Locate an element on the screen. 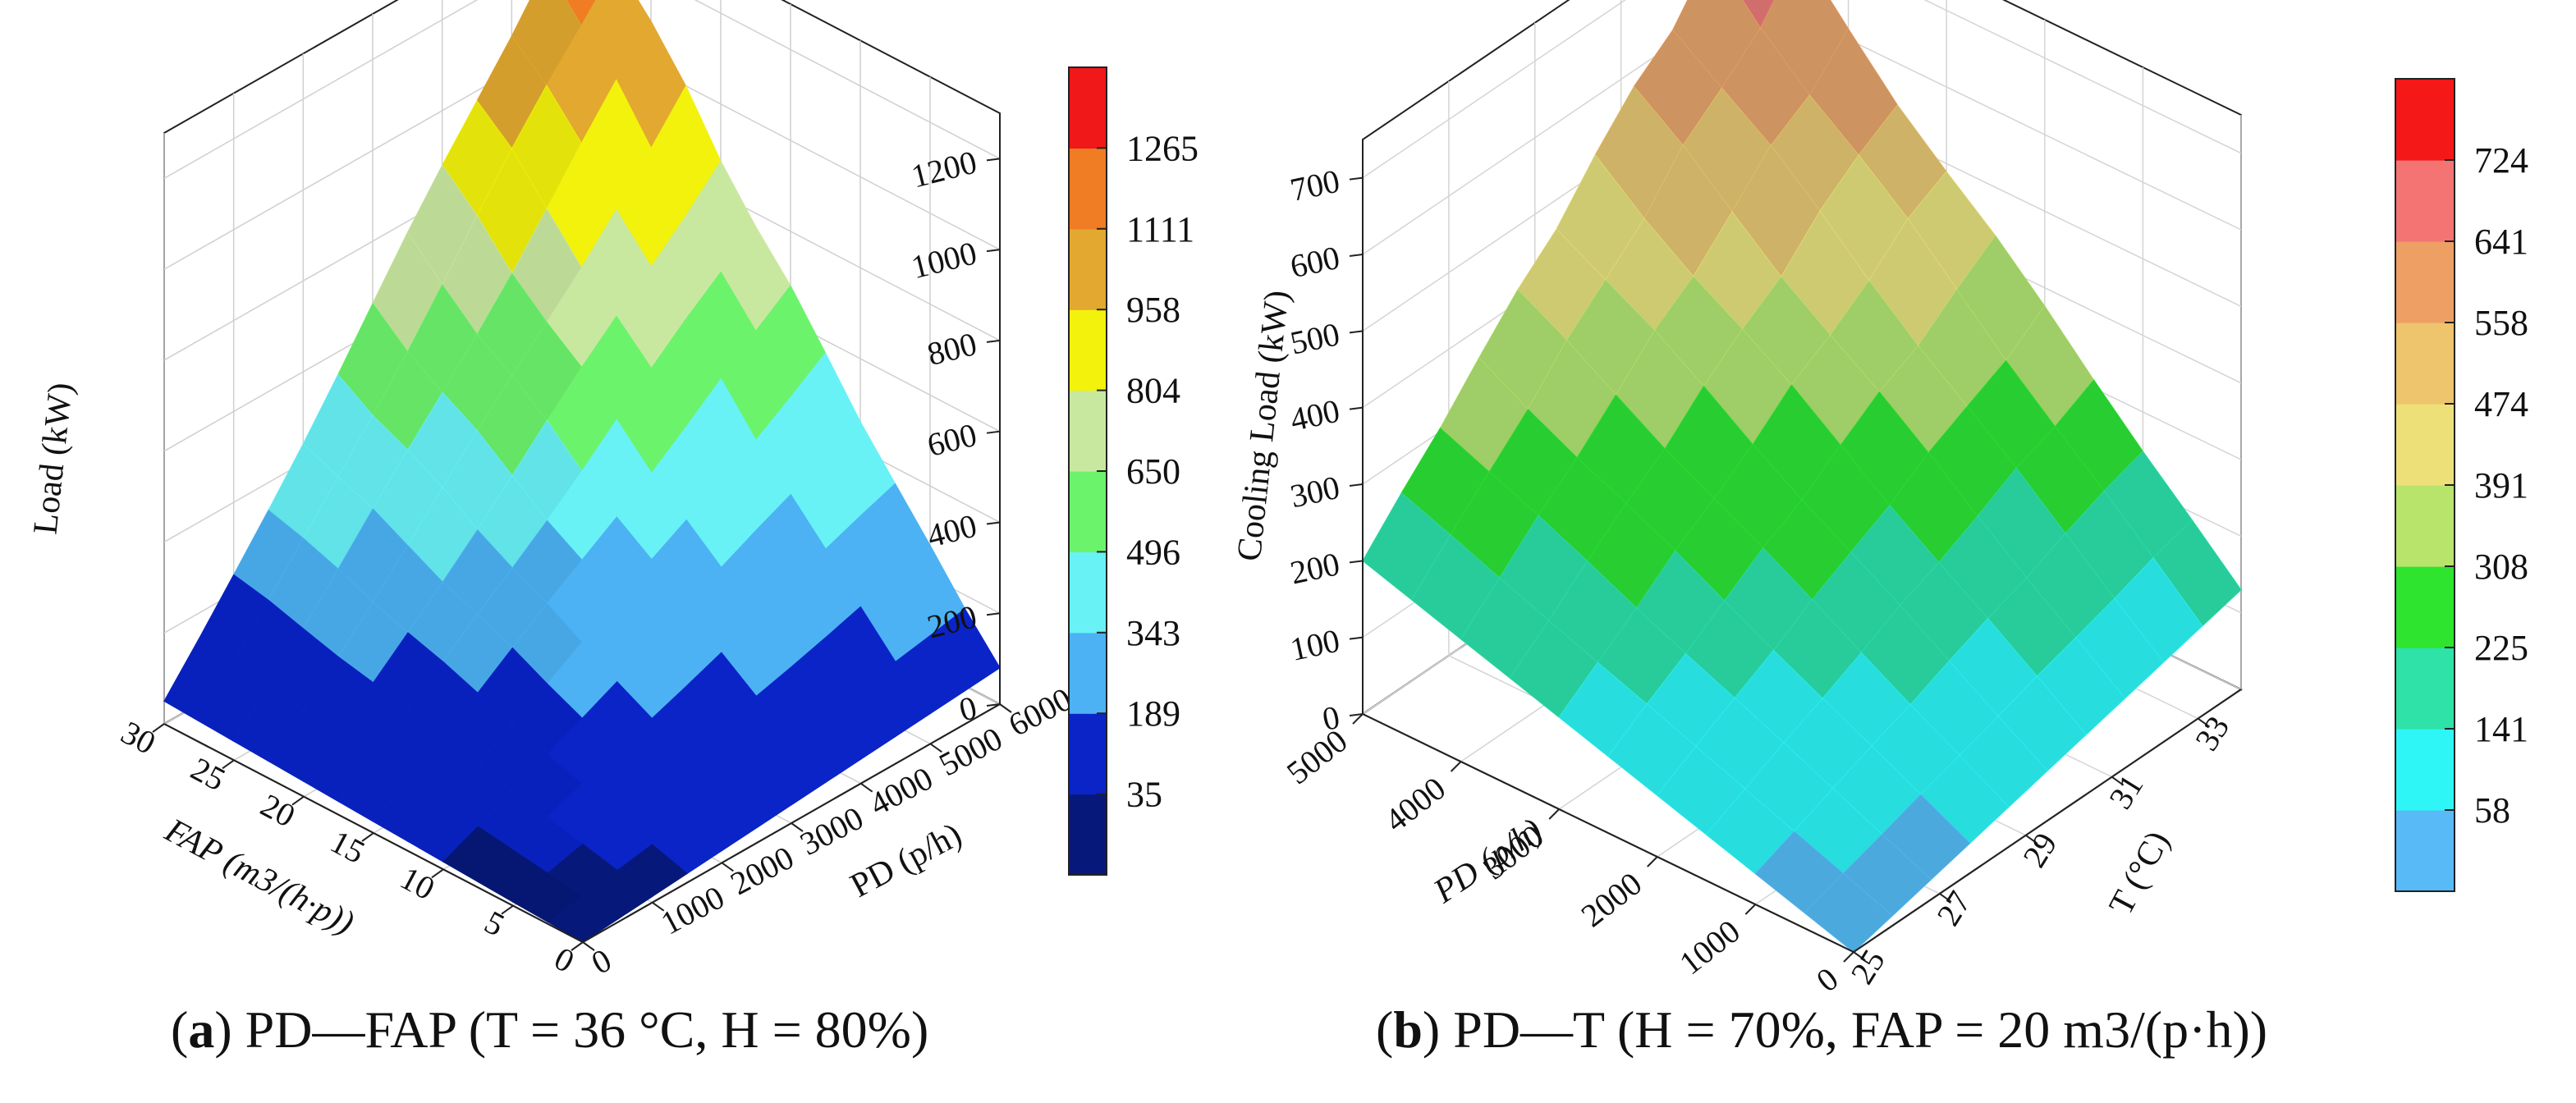 The width and height of the screenshot is (2576, 1103). panel-b-z-tick-label: 500 is located at coordinates (1315, 338).